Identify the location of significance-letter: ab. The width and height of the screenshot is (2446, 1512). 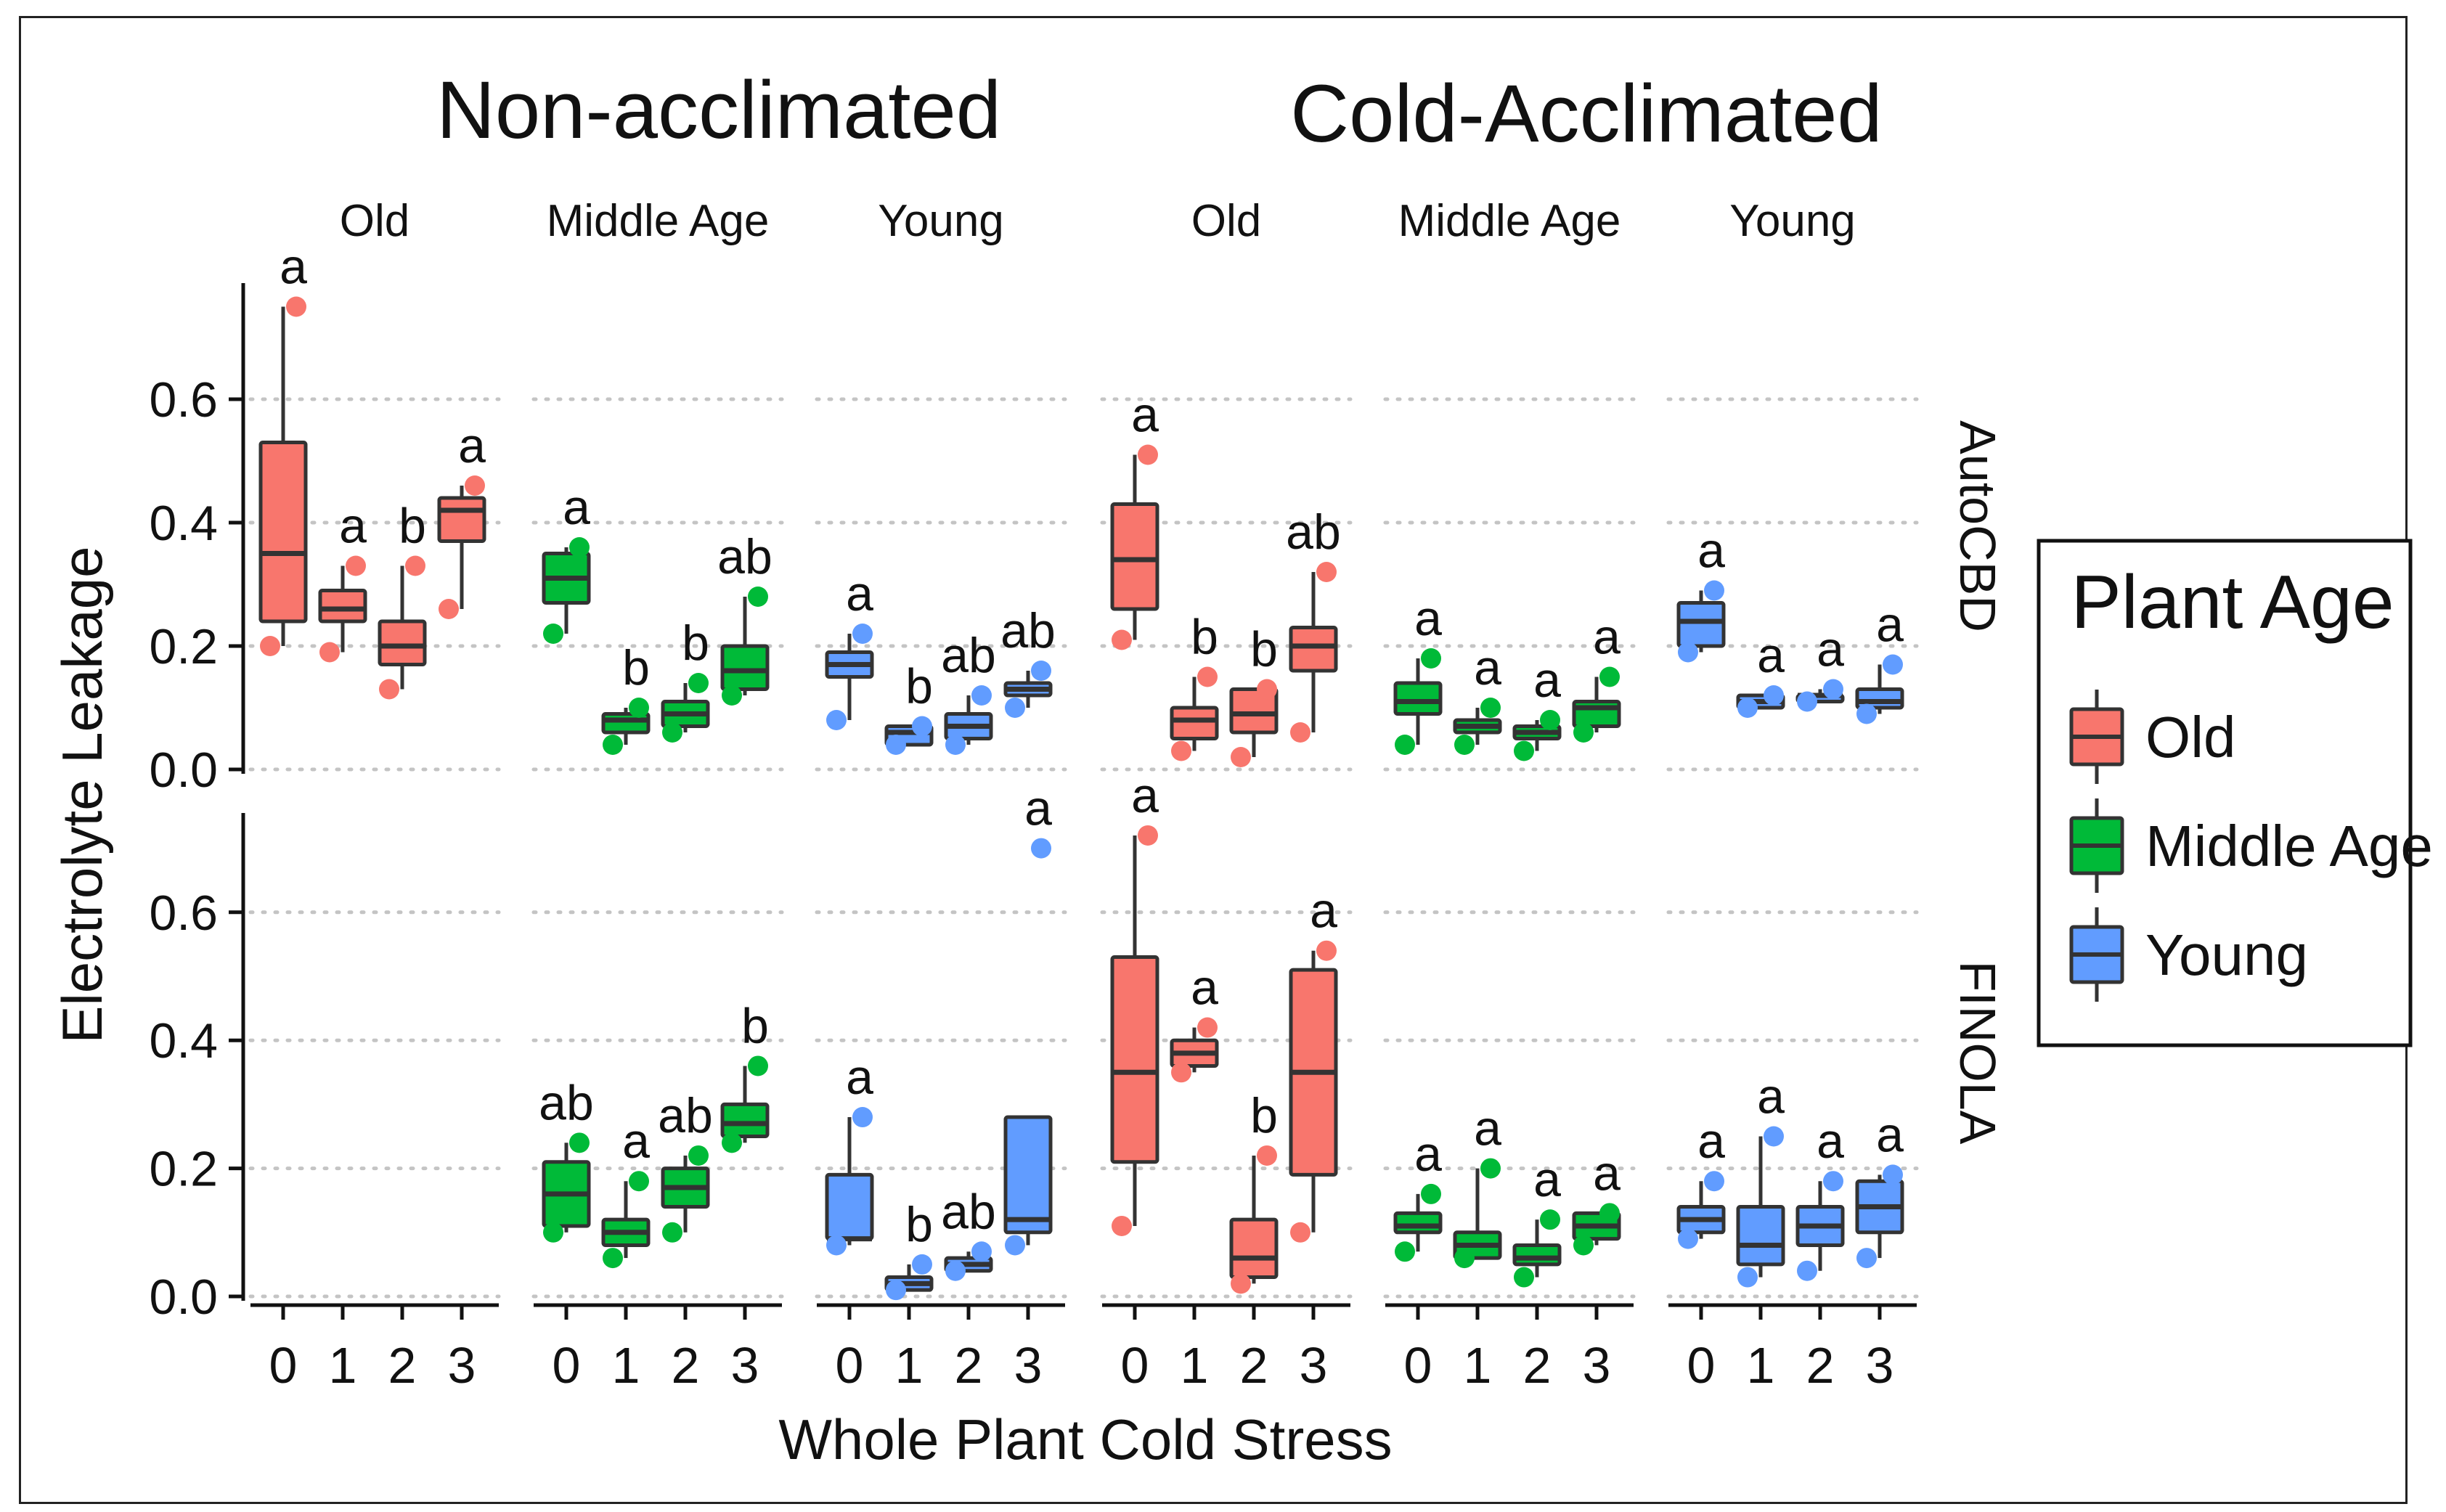
(685, 1115).